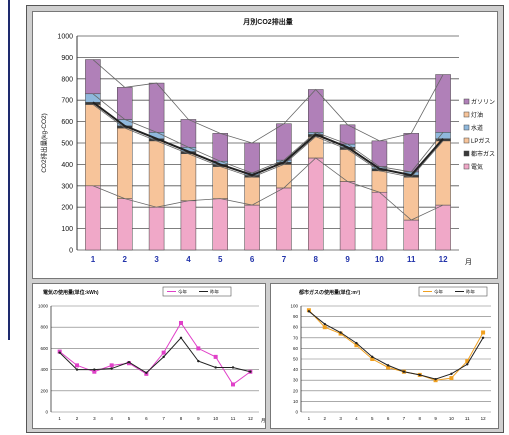  Describe the element at coordinates (309, 418) in the screenshot. I see `x-tick-label: 1` at that location.